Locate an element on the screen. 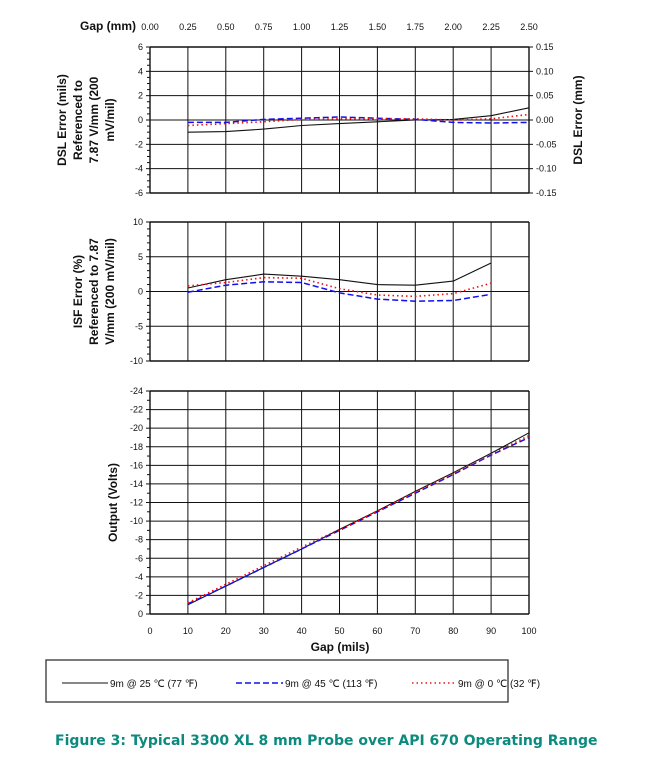 The width and height of the screenshot is (646, 772). legend-label: 9m @ 45 ℃ (113 ℉) is located at coordinates (331, 684).